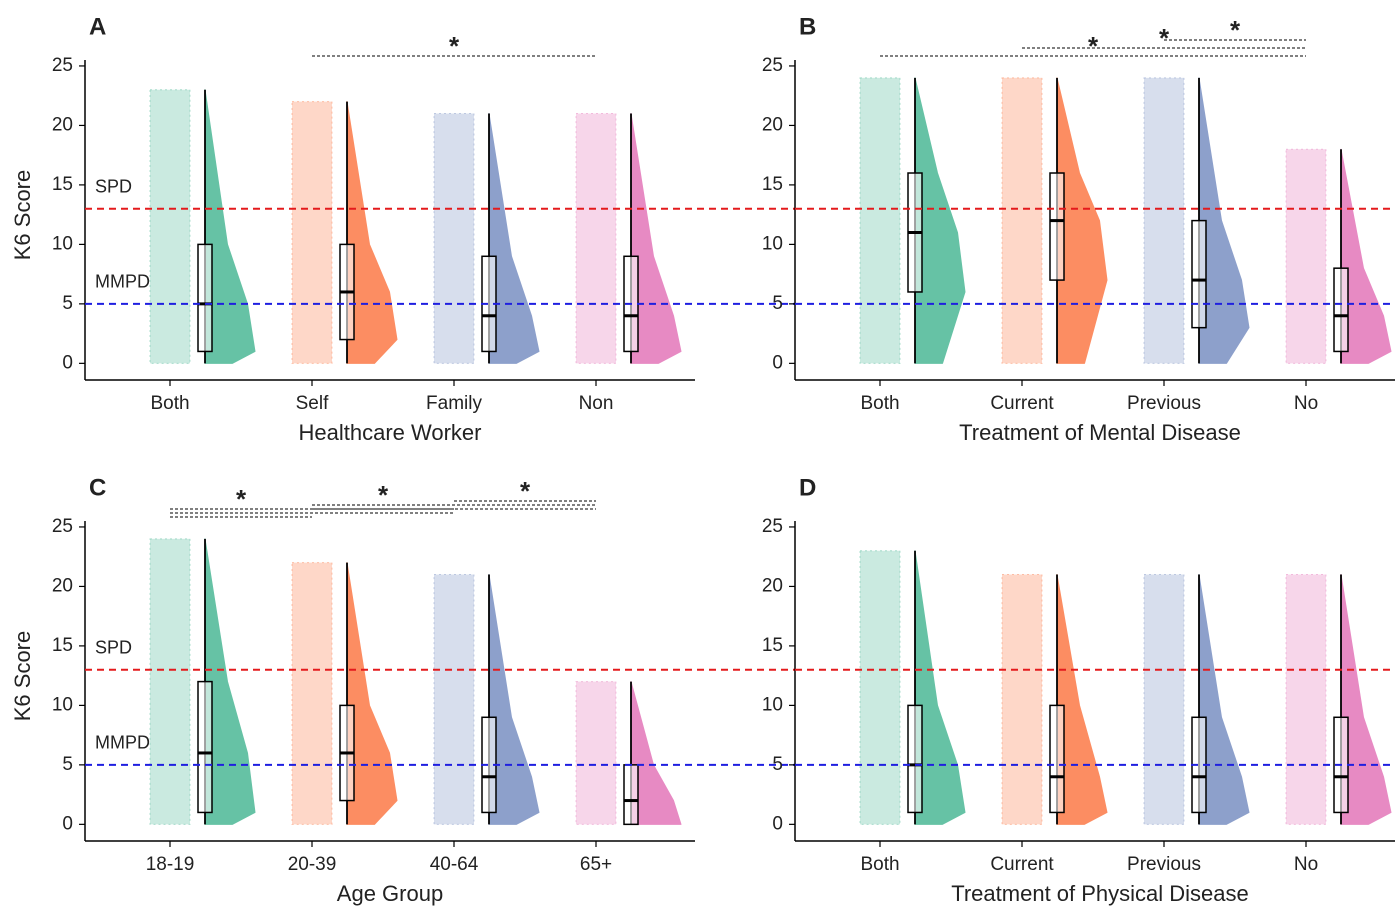  What do you see at coordinates (170, 864) in the screenshot?
I see `x-tick-label: 18-19` at bounding box center [170, 864].